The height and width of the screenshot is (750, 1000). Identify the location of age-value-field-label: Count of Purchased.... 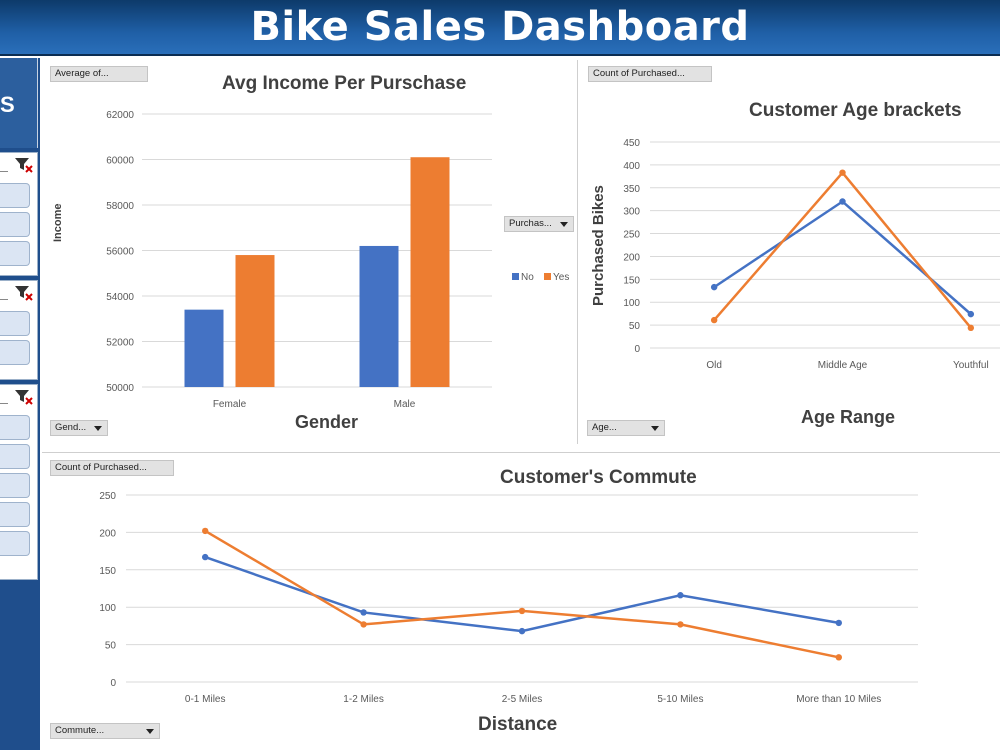
(639, 73).